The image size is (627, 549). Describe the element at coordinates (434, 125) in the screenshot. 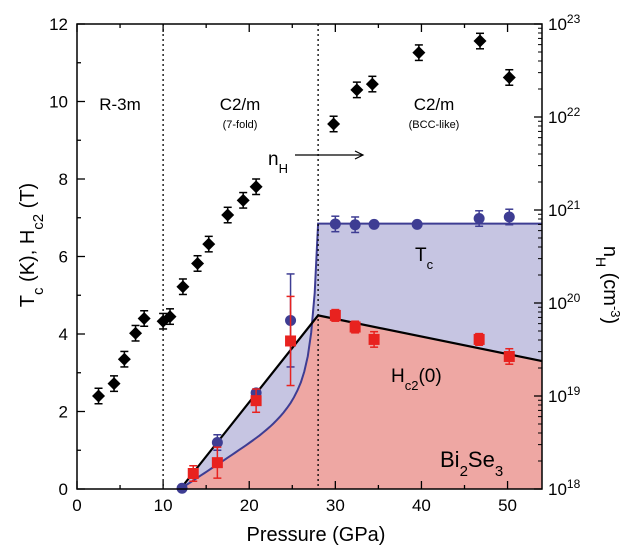

I see `phase-sub-bcc: (BCC-like)` at that location.